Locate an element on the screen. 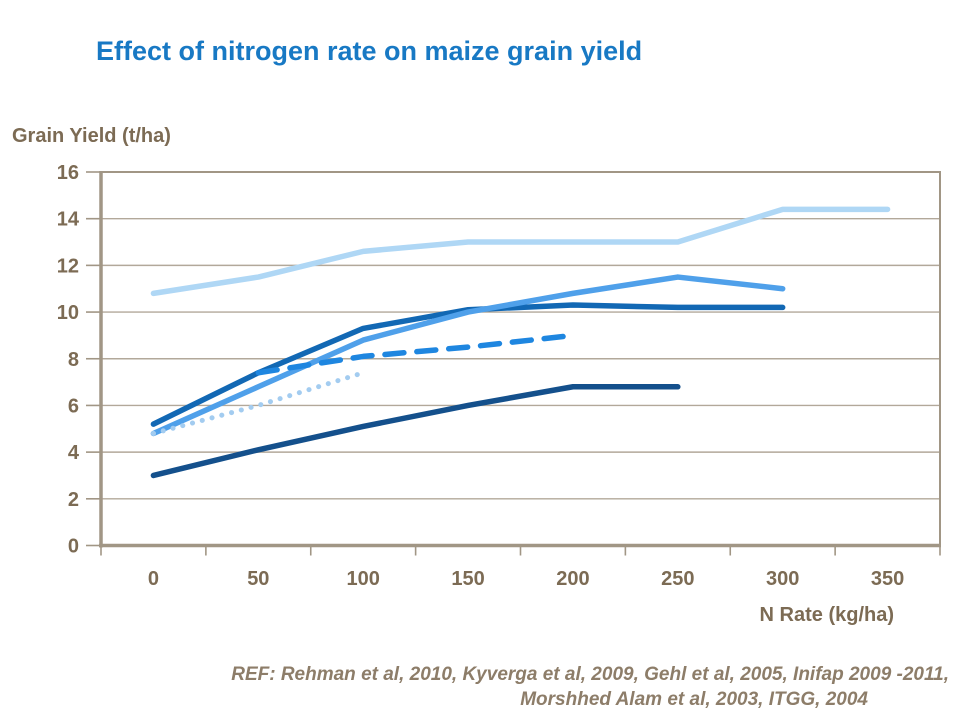 Image resolution: width=960 pixels, height=720 pixels. x-tick-label: 50 is located at coordinates (258, 579).